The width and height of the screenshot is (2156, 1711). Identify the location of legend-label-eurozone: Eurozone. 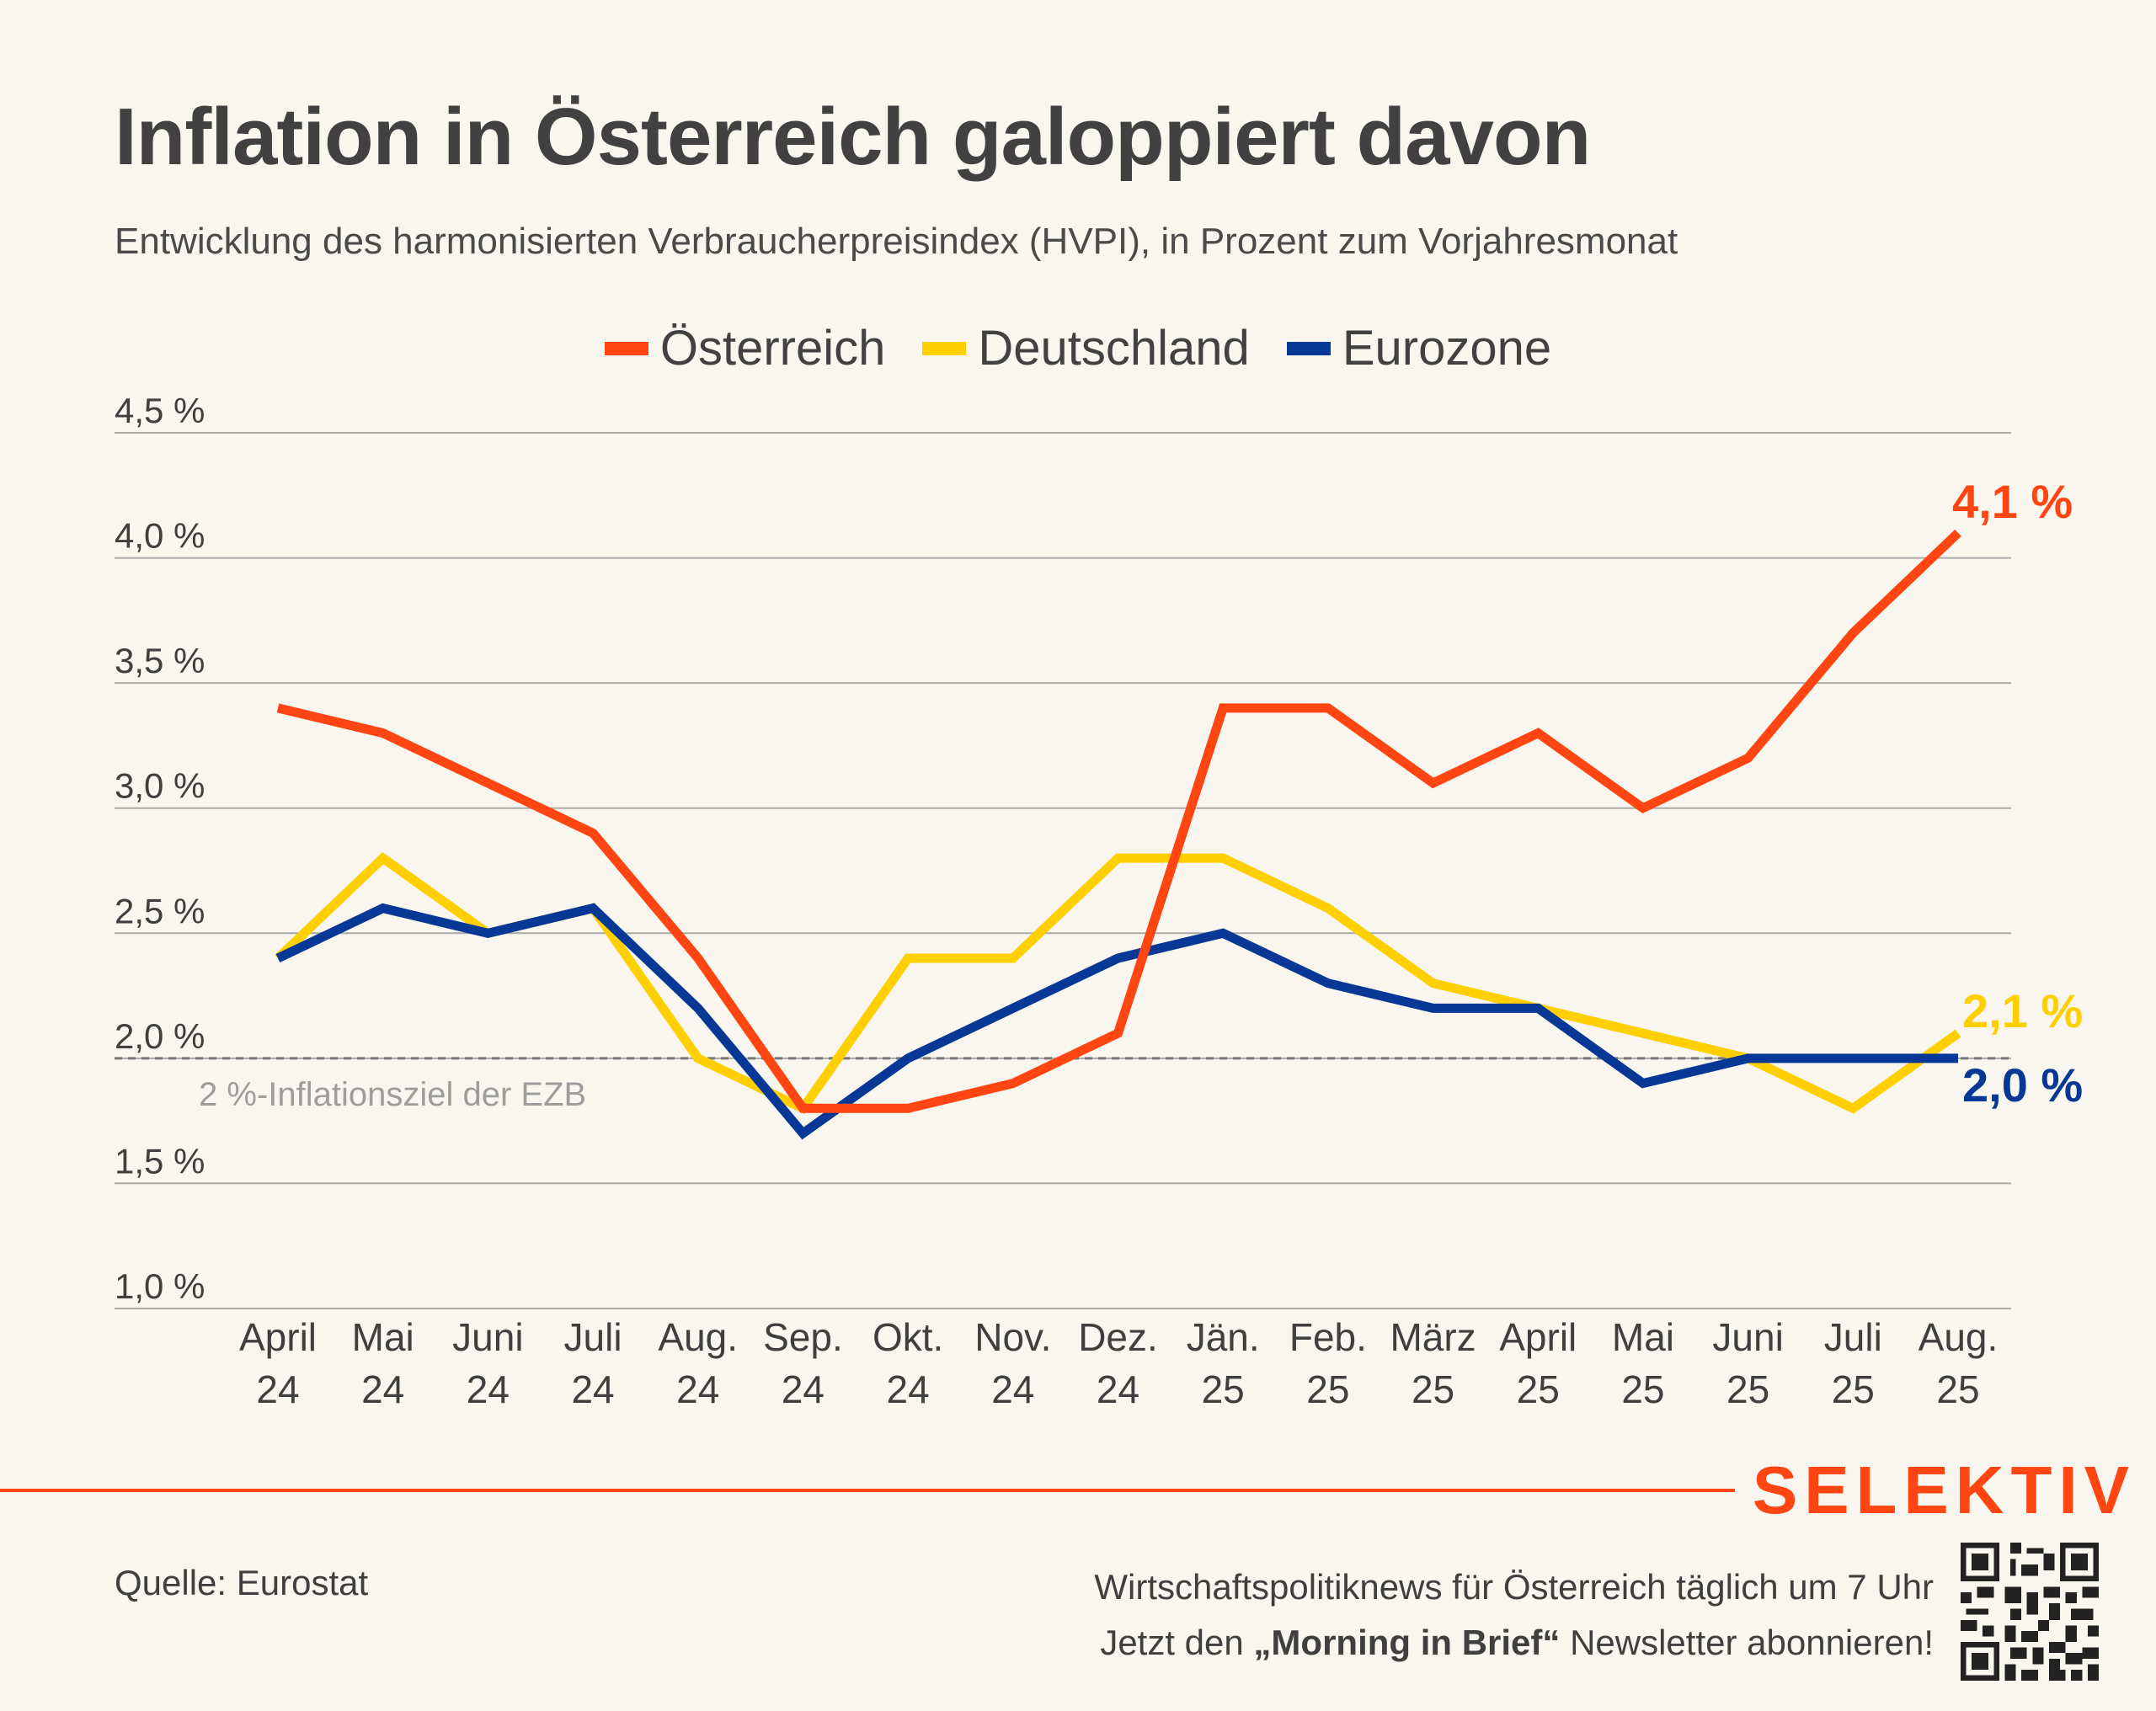
(1447, 348).